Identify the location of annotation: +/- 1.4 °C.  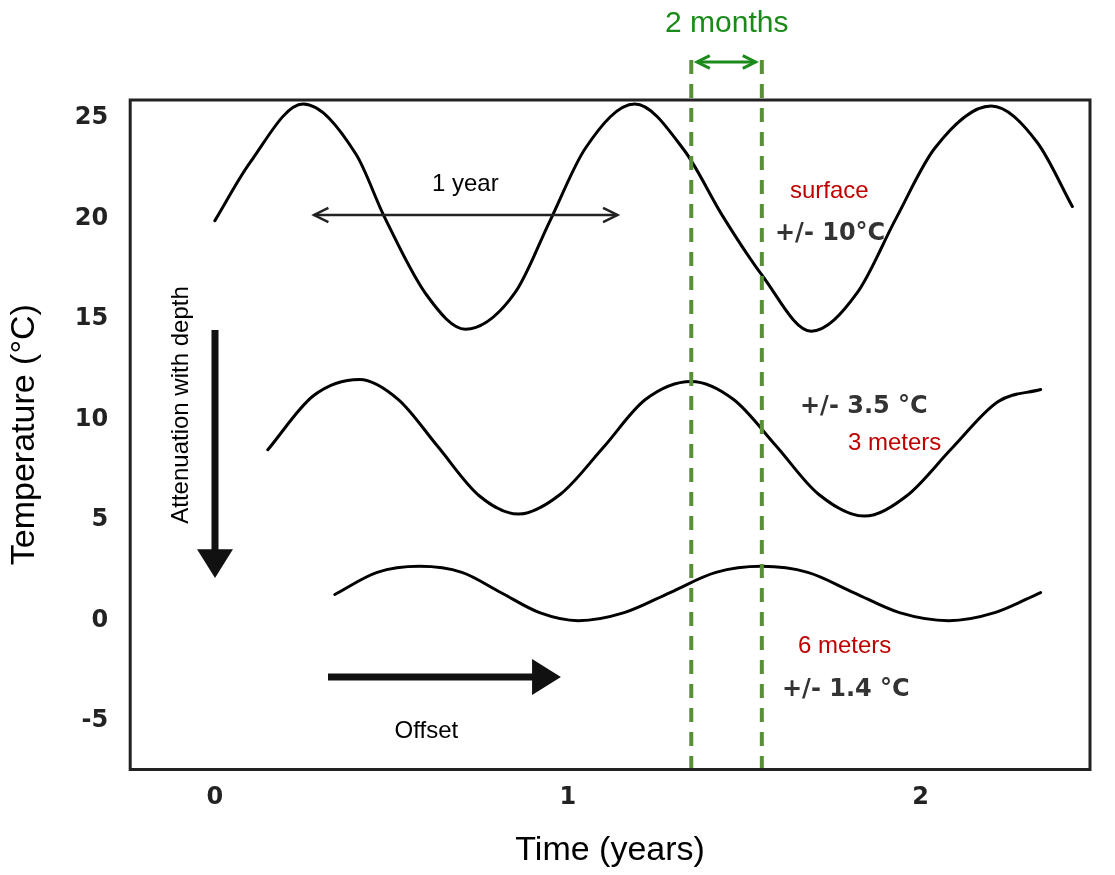
(846, 688).